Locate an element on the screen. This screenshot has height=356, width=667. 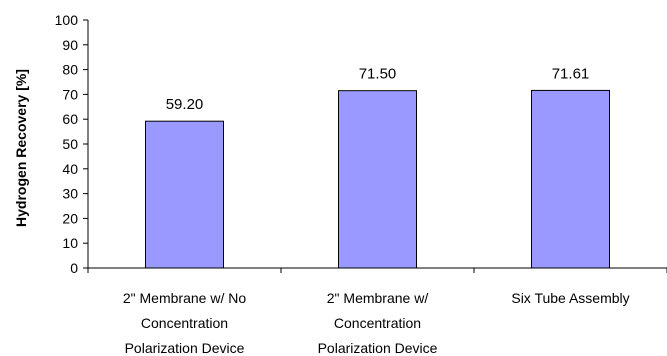
y-axis-label: Hydrogen Recovery [%] is located at coordinates (21, 148).